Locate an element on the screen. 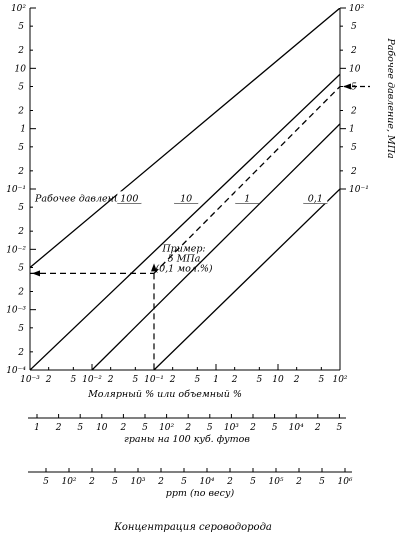 This screenshot has width=412, height=538. example-arrow-left is located at coordinates (36, 273).